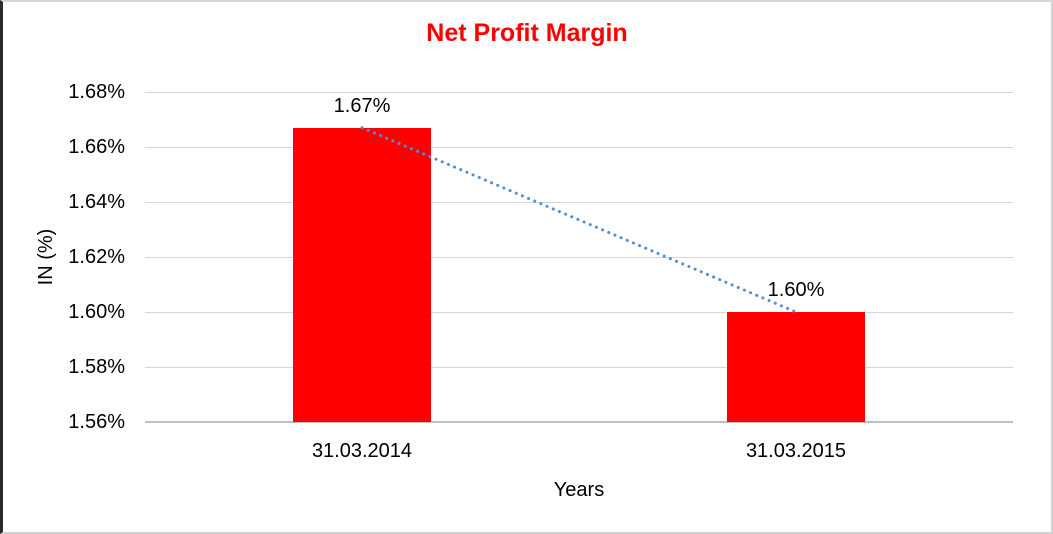  I want to click on data-label: 1.60%, so click(796, 290).